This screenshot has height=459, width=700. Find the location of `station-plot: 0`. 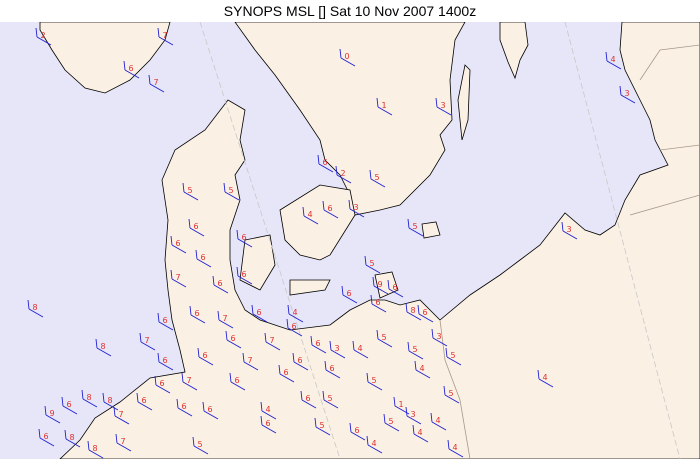

station-plot: 0 is located at coordinates (347, 57).